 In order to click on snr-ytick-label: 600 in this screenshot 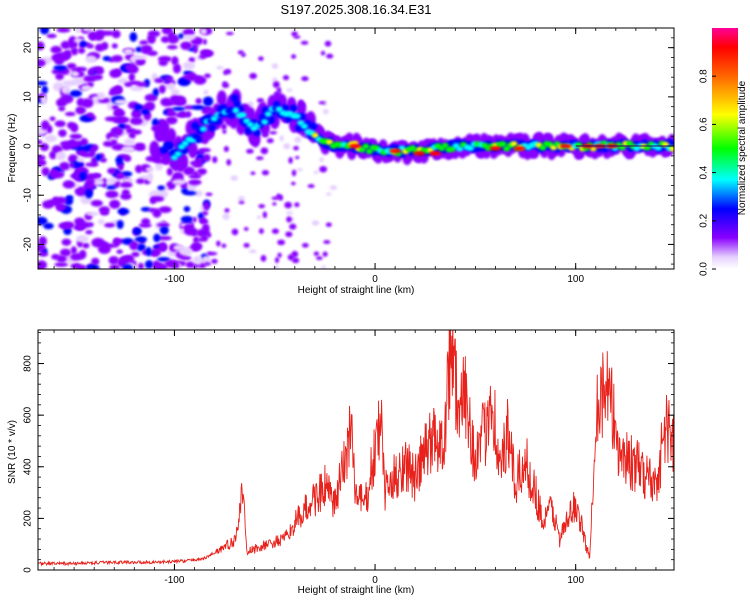, I will do `click(28, 414)`.